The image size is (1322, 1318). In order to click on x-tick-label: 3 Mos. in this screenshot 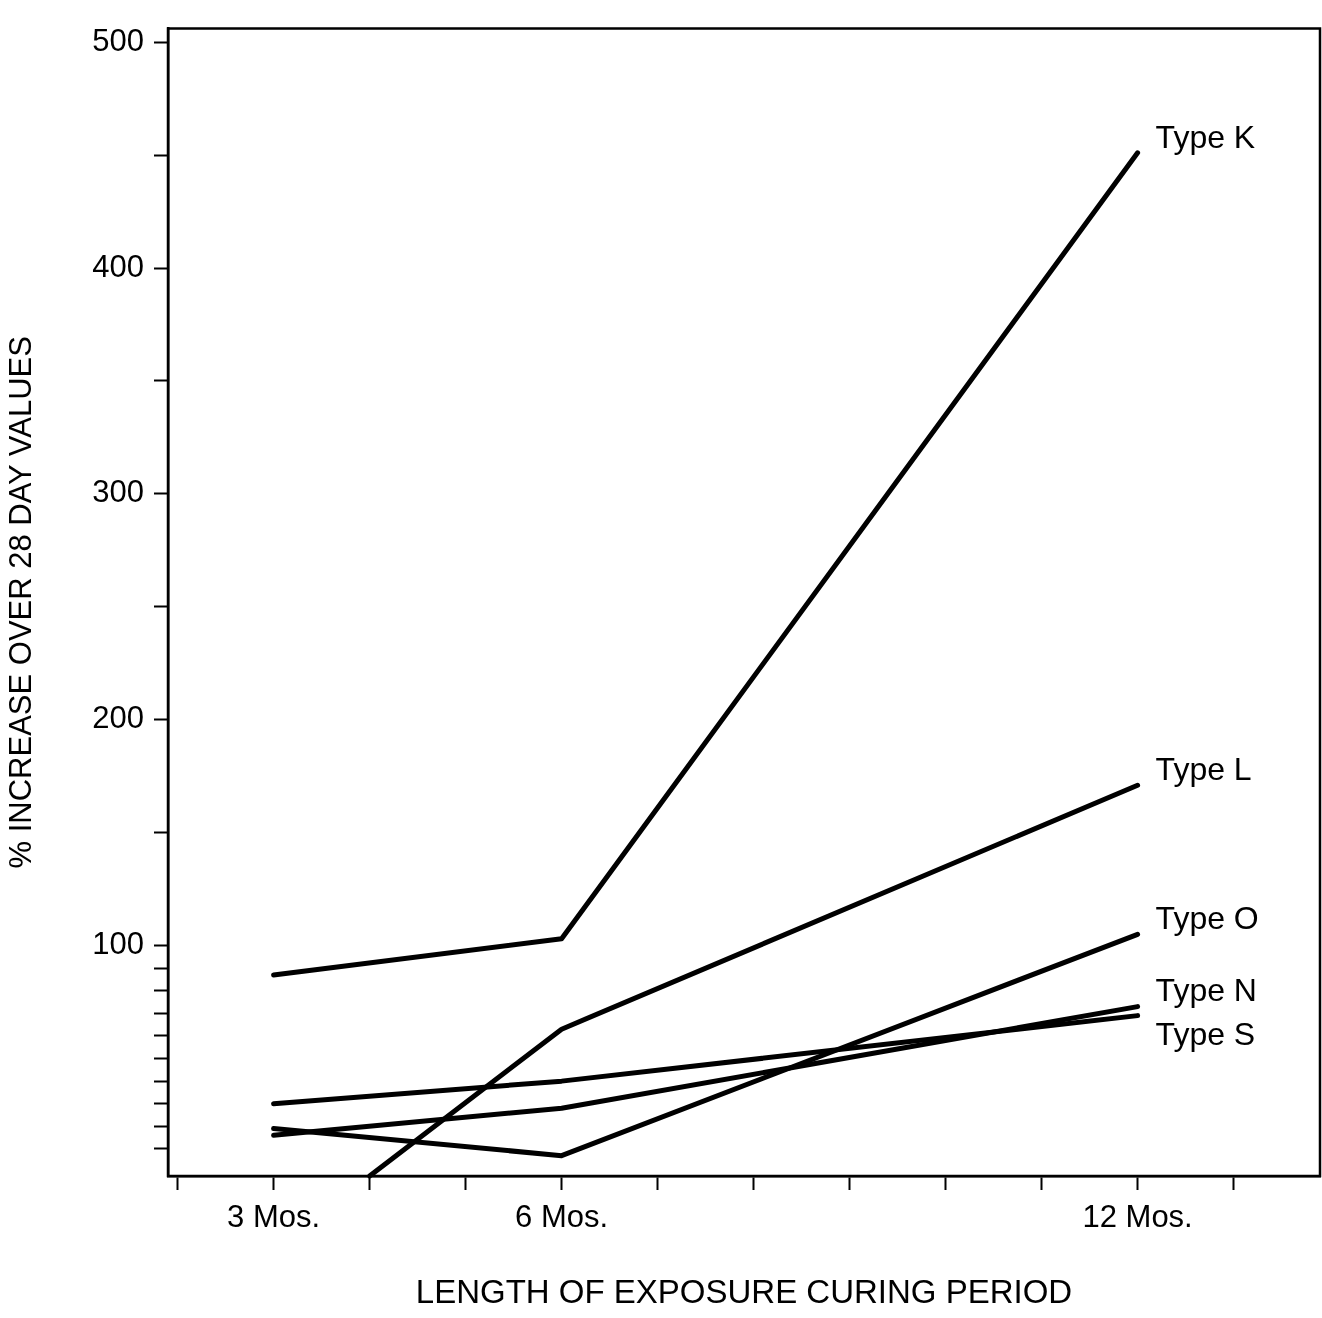, I will do `click(274, 1217)`.